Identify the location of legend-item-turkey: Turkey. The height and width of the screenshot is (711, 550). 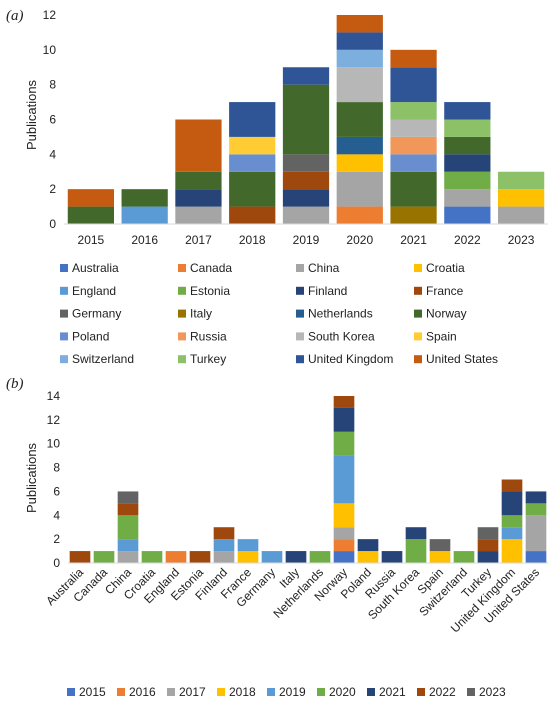
(202, 359).